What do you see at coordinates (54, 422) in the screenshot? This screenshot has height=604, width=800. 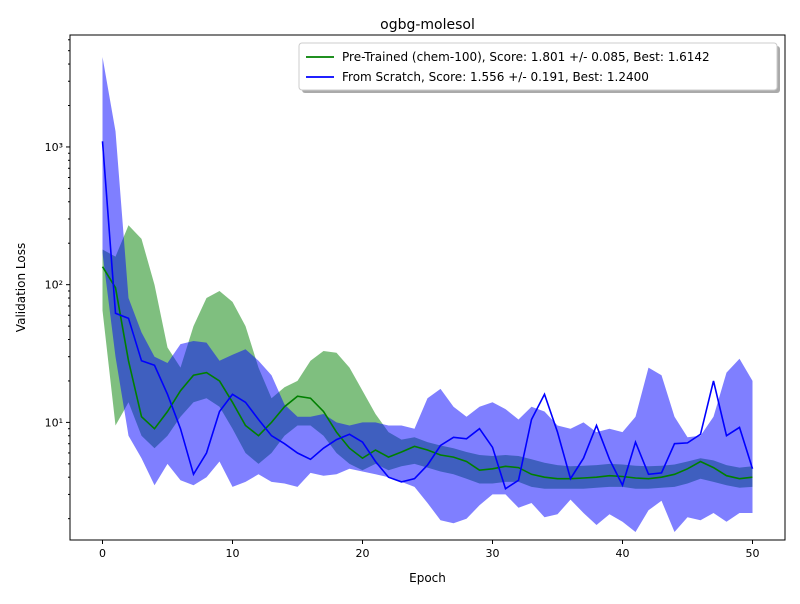 I see `y-tick-label: 10¹` at bounding box center [54, 422].